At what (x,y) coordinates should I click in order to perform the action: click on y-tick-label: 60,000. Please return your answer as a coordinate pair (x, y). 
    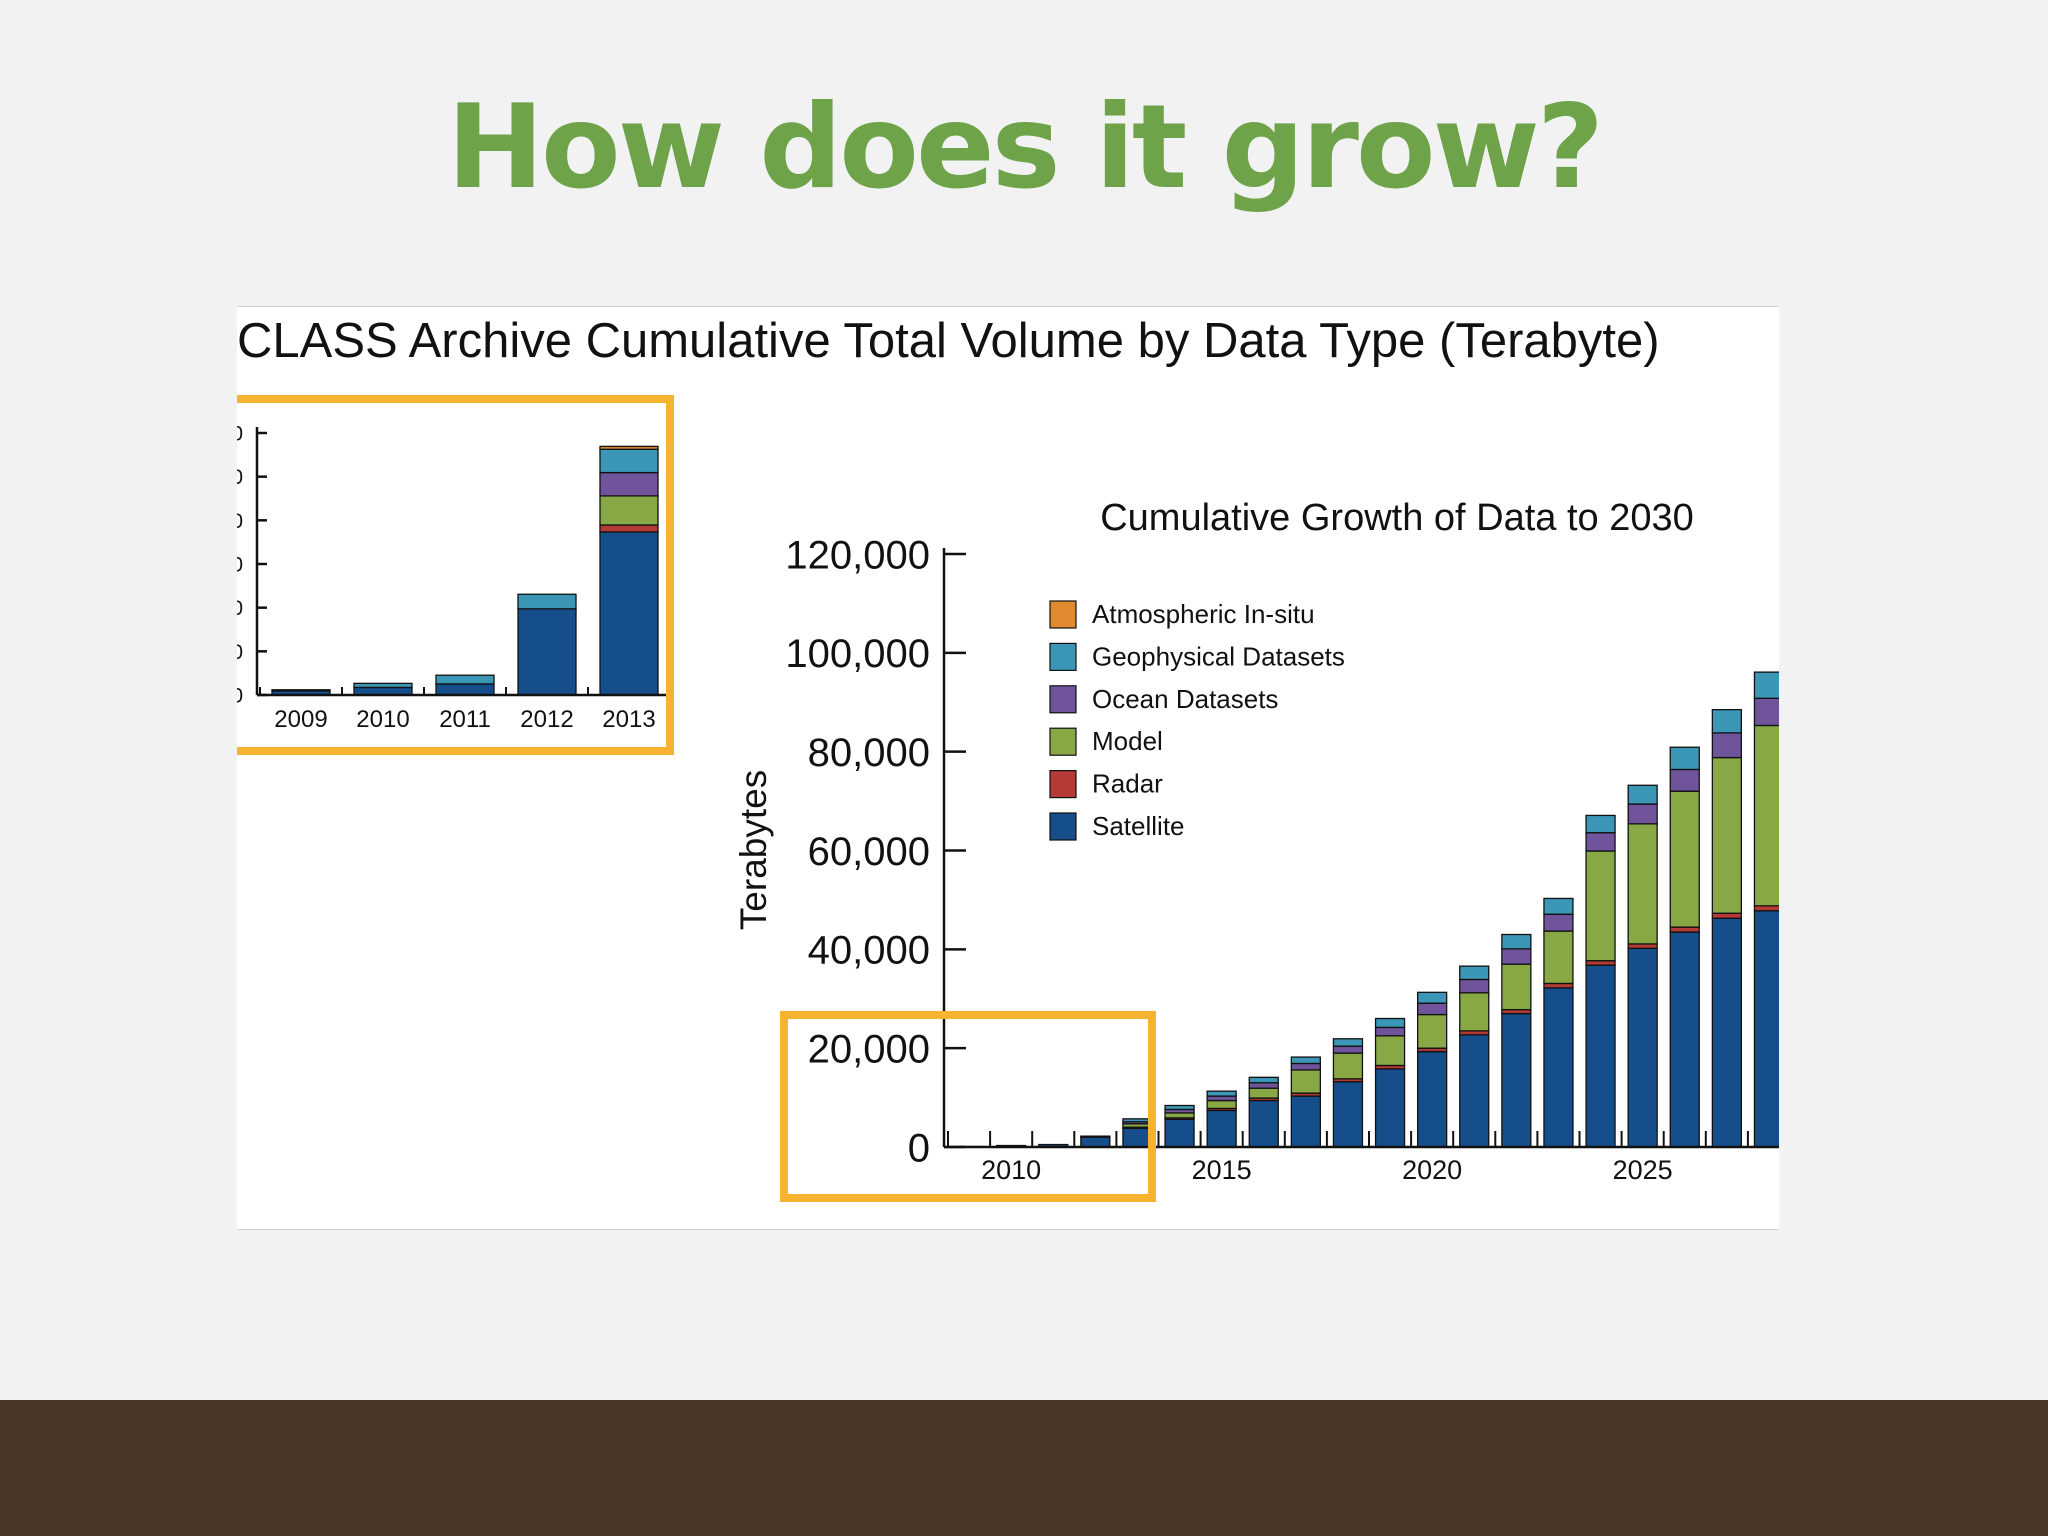
    Looking at the image, I should click on (869, 852).